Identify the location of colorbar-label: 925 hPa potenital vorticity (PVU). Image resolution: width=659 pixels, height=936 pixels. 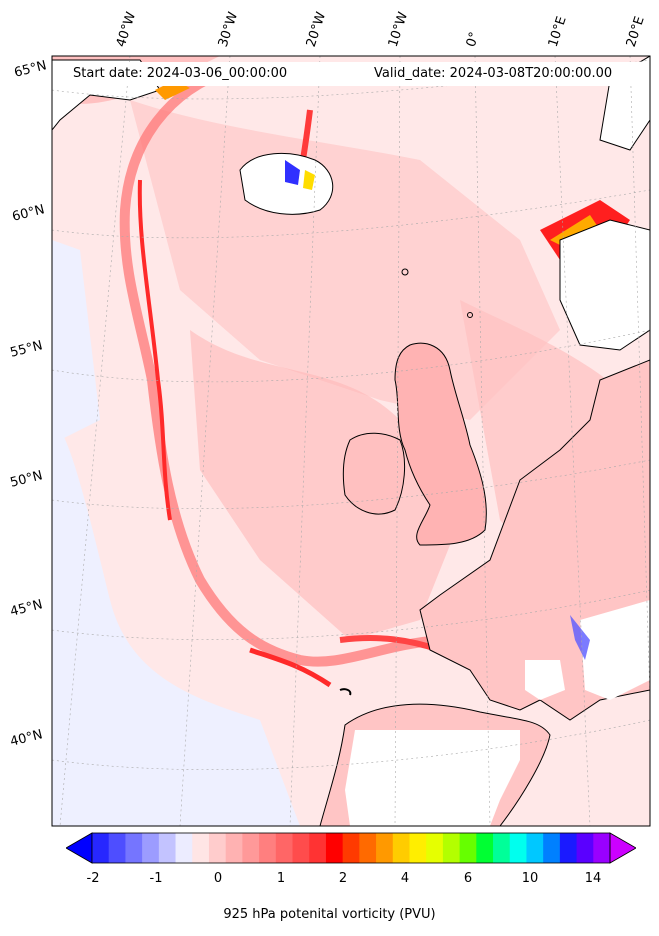
(329, 914).